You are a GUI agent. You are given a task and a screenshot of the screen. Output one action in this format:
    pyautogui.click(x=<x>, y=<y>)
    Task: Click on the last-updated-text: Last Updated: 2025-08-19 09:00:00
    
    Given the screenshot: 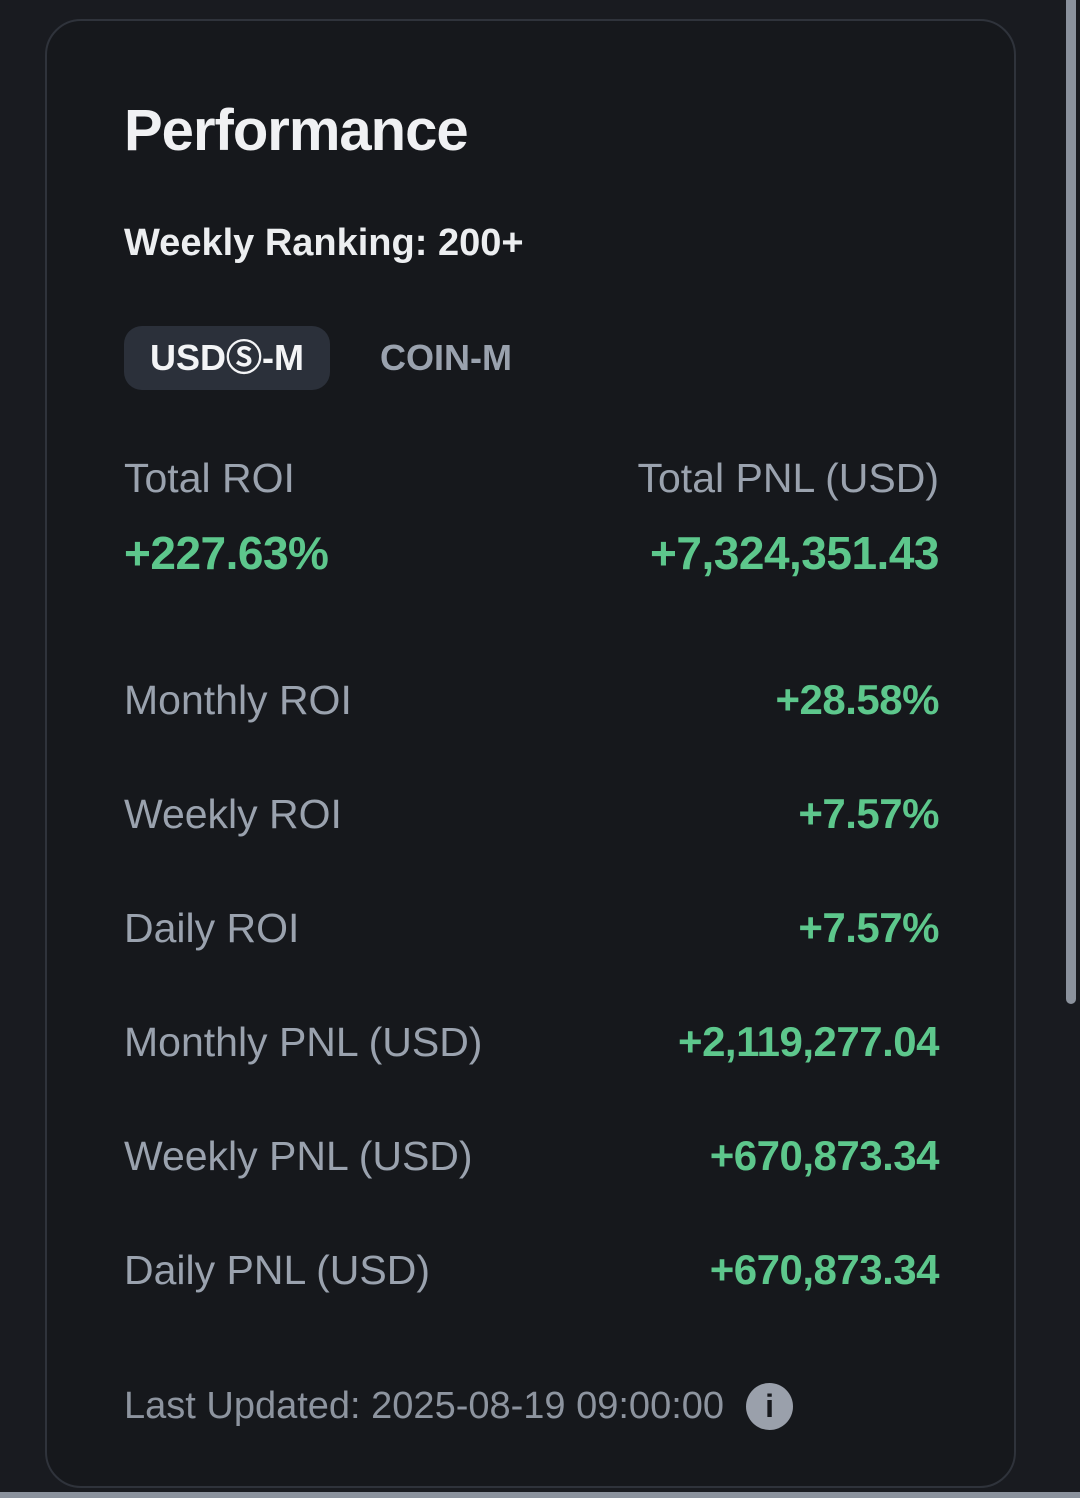 What is the action you would take?
    pyautogui.click(x=424, y=1406)
    